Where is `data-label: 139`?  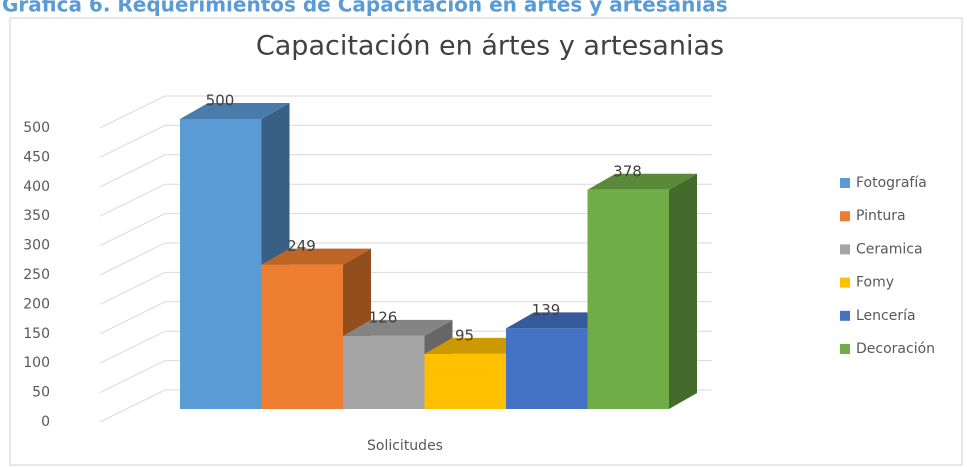
data-label: 139 is located at coordinates (546, 310).